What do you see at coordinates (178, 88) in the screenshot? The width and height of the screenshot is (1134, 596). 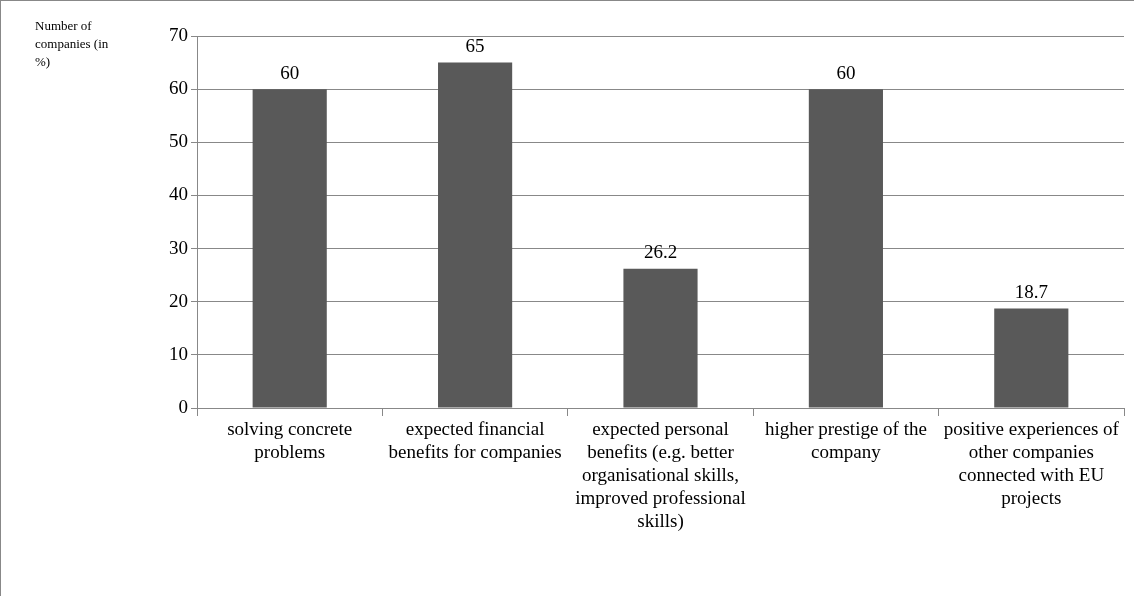 I see `y-tick-label: 60` at bounding box center [178, 88].